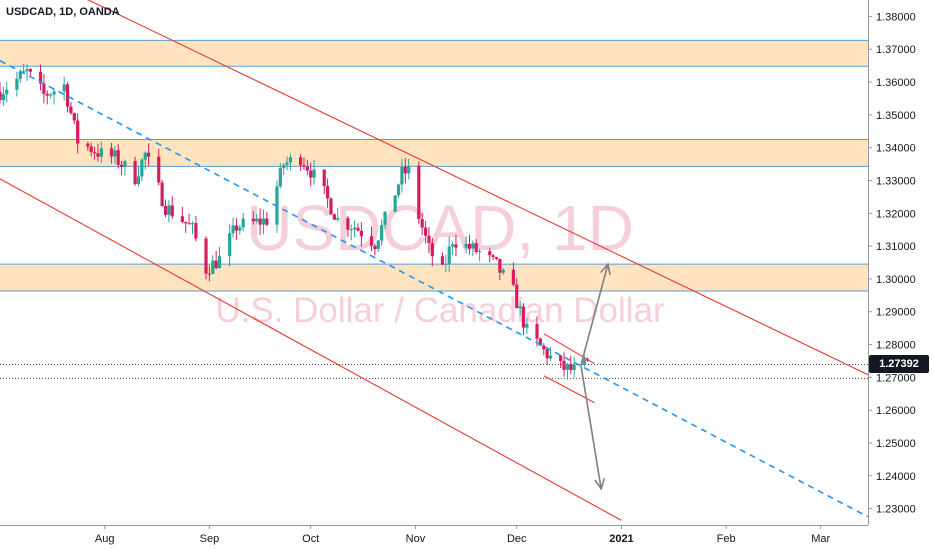 The height and width of the screenshot is (550, 932). Describe the element at coordinates (440, 310) in the screenshot. I see `watermark-description: U.S. Dollar / Canadian Dollar` at that location.